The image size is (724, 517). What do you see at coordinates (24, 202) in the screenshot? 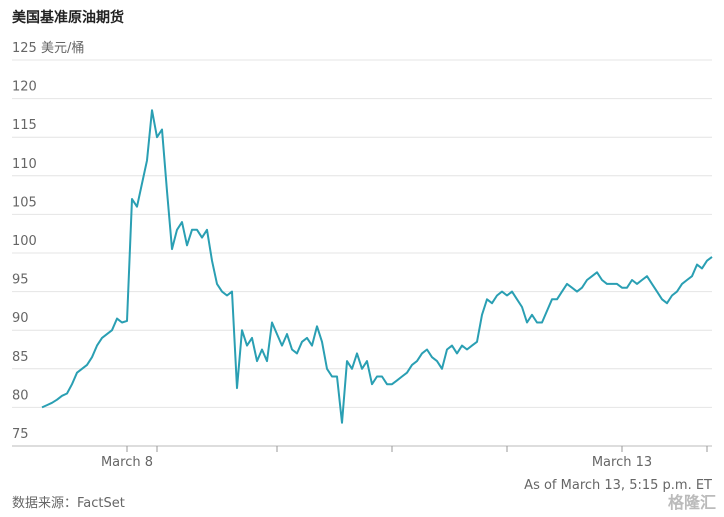
I see `y-tick-label: 105` at bounding box center [24, 202].